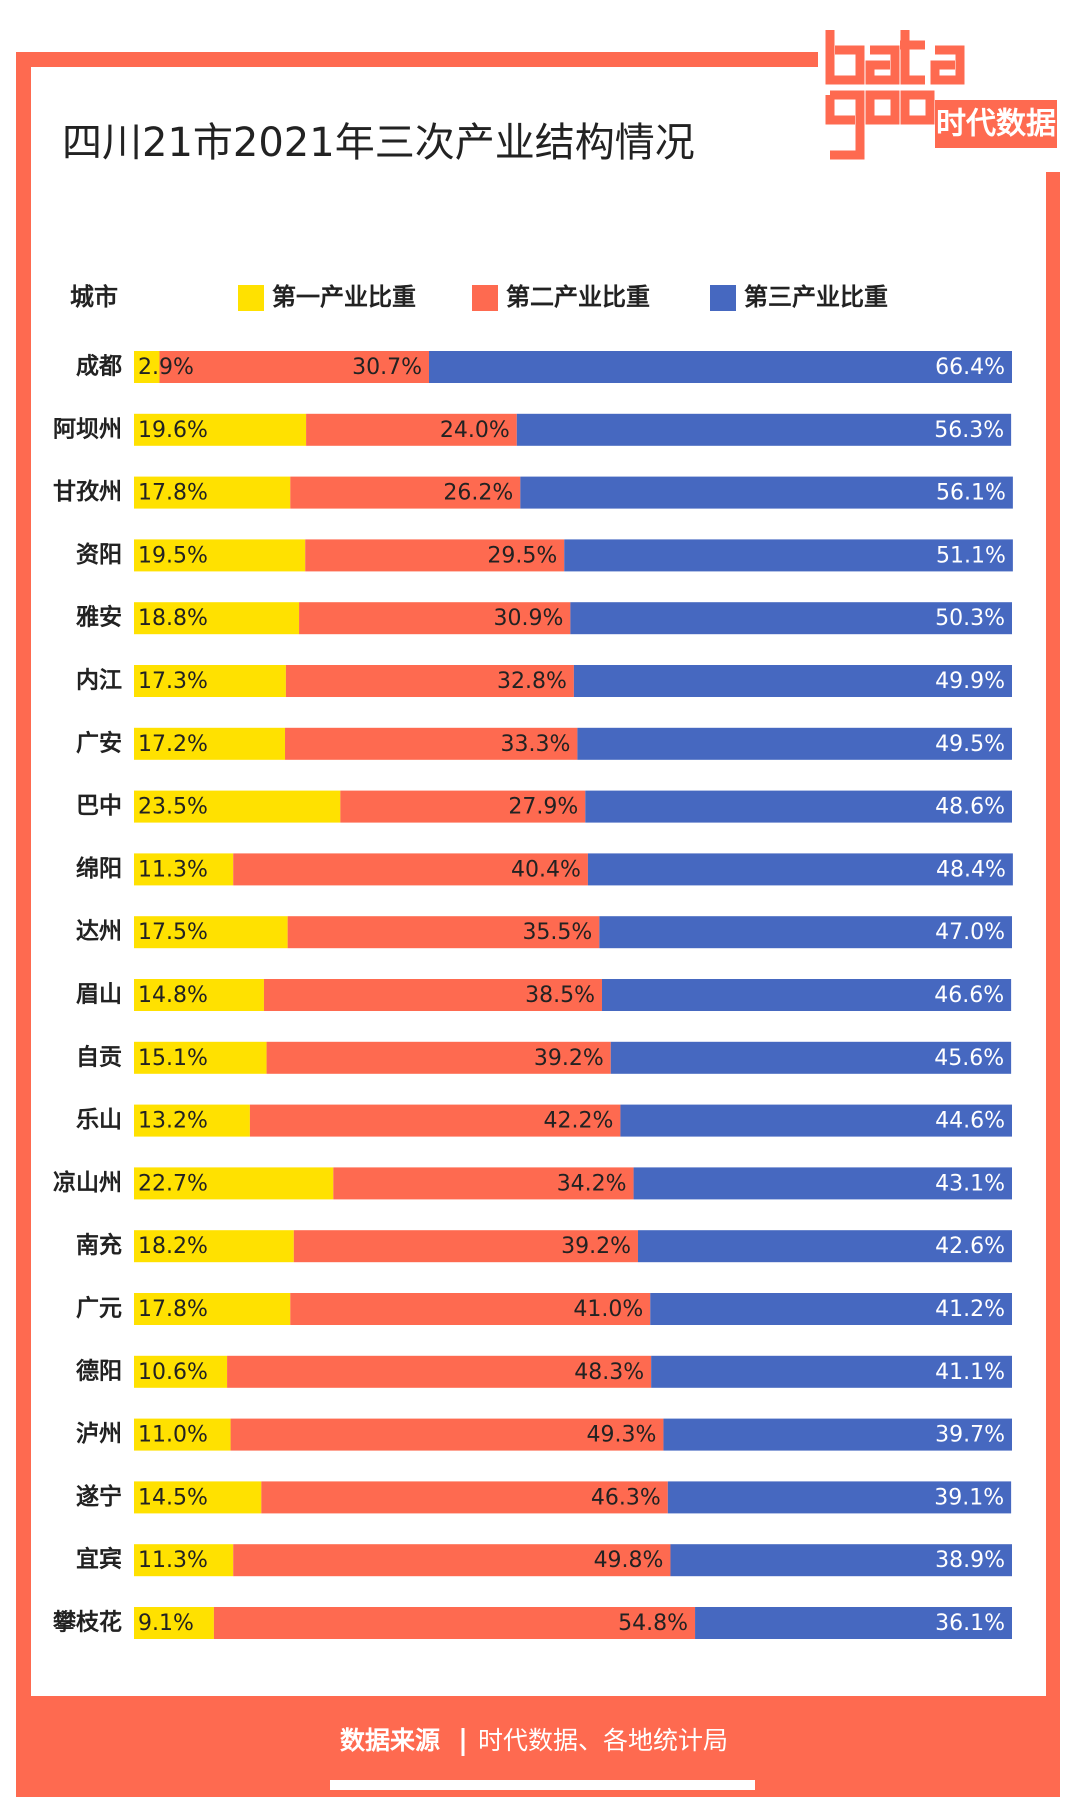 This screenshot has height=1818, width=1080. What do you see at coordinates (970, 807) in the screenshot?
I see `value-label: 48.6%` at bounding box center [970, 807].